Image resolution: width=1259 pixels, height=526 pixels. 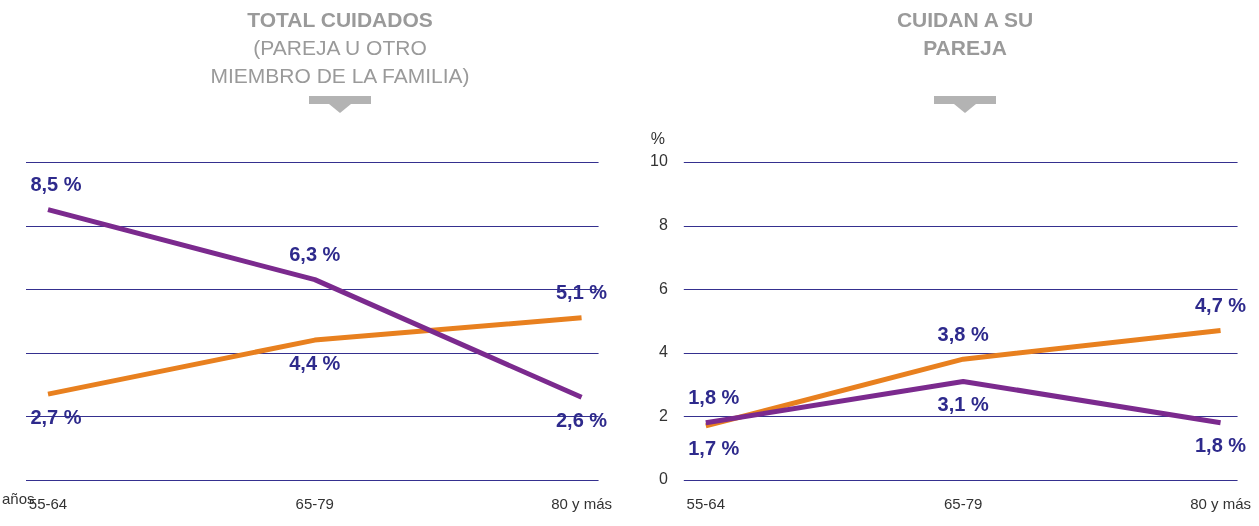 I want to click on y-tick-label: 8, so click(x=663, y=225).